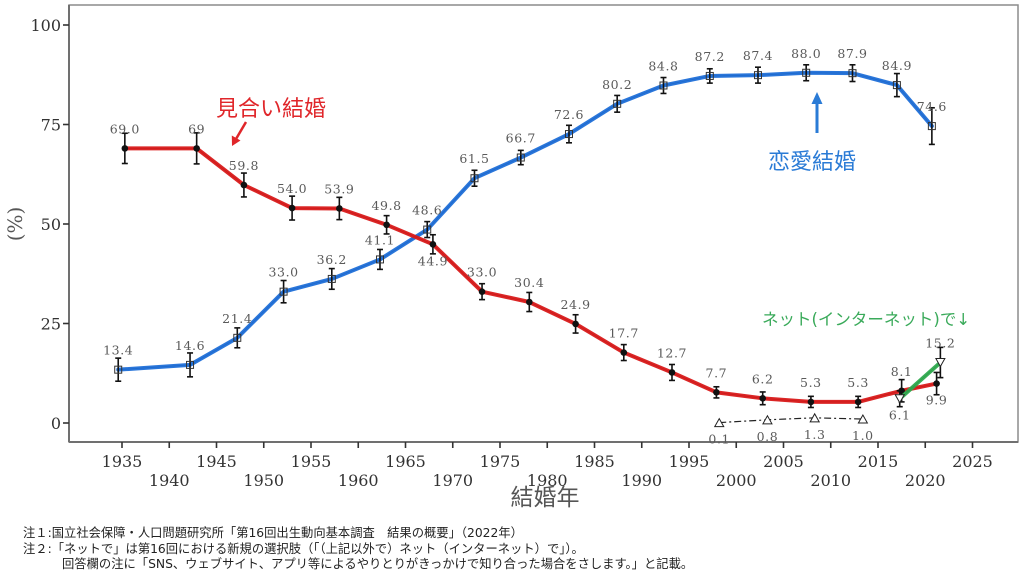 The image size is (1024, 579). I want to click on x-tick-label: 2025, so click(972, 461).